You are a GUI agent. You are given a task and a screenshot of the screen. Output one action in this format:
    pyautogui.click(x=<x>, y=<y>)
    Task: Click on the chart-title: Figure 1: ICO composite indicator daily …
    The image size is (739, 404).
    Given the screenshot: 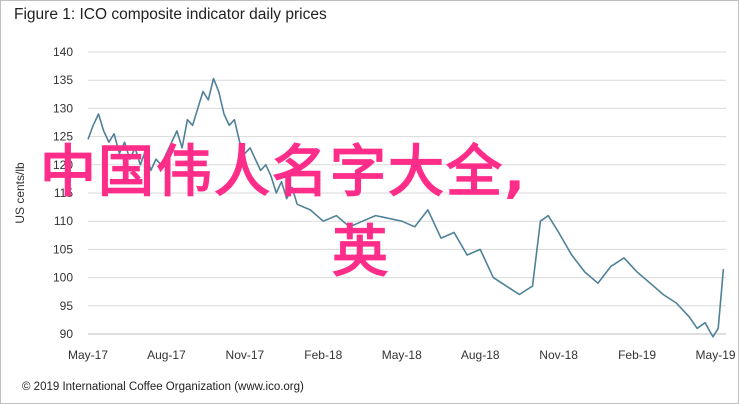 What is the action you would take?
    pyautogui.click(x=170, y=14)
    